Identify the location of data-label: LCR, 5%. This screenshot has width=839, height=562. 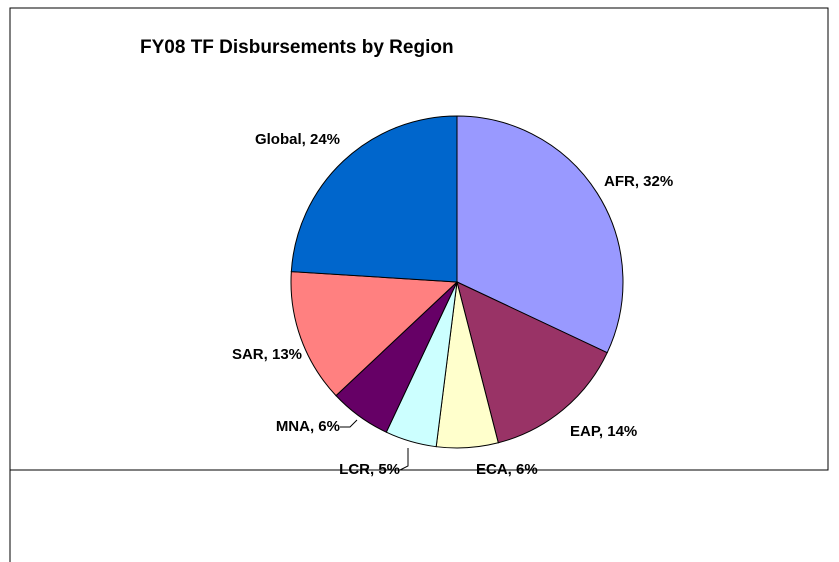
(369, 469).